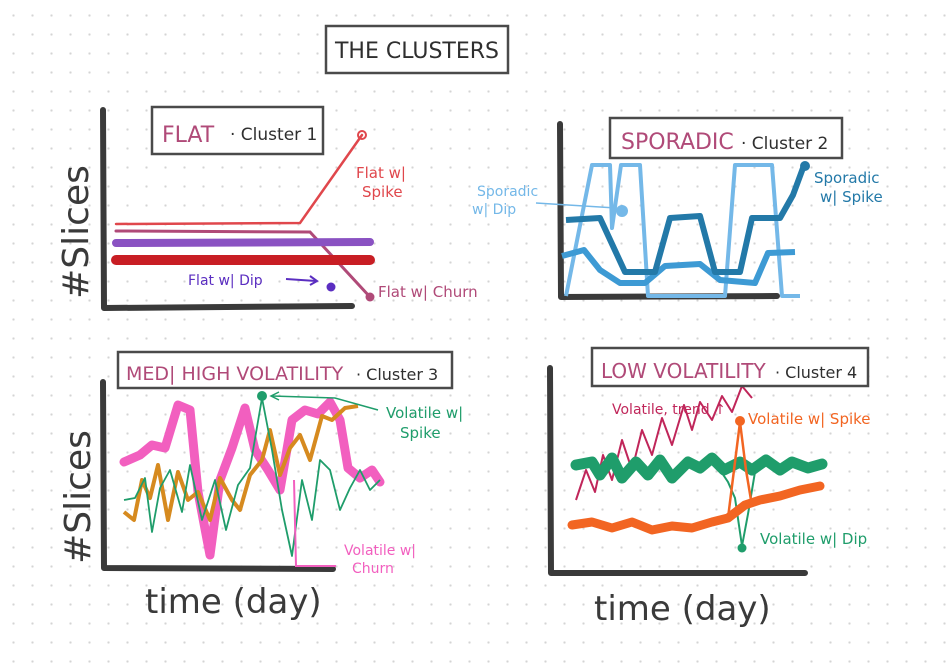 This screenshot has width=951, height=672. I want to click on cluster3-axes, so click(218, 475).